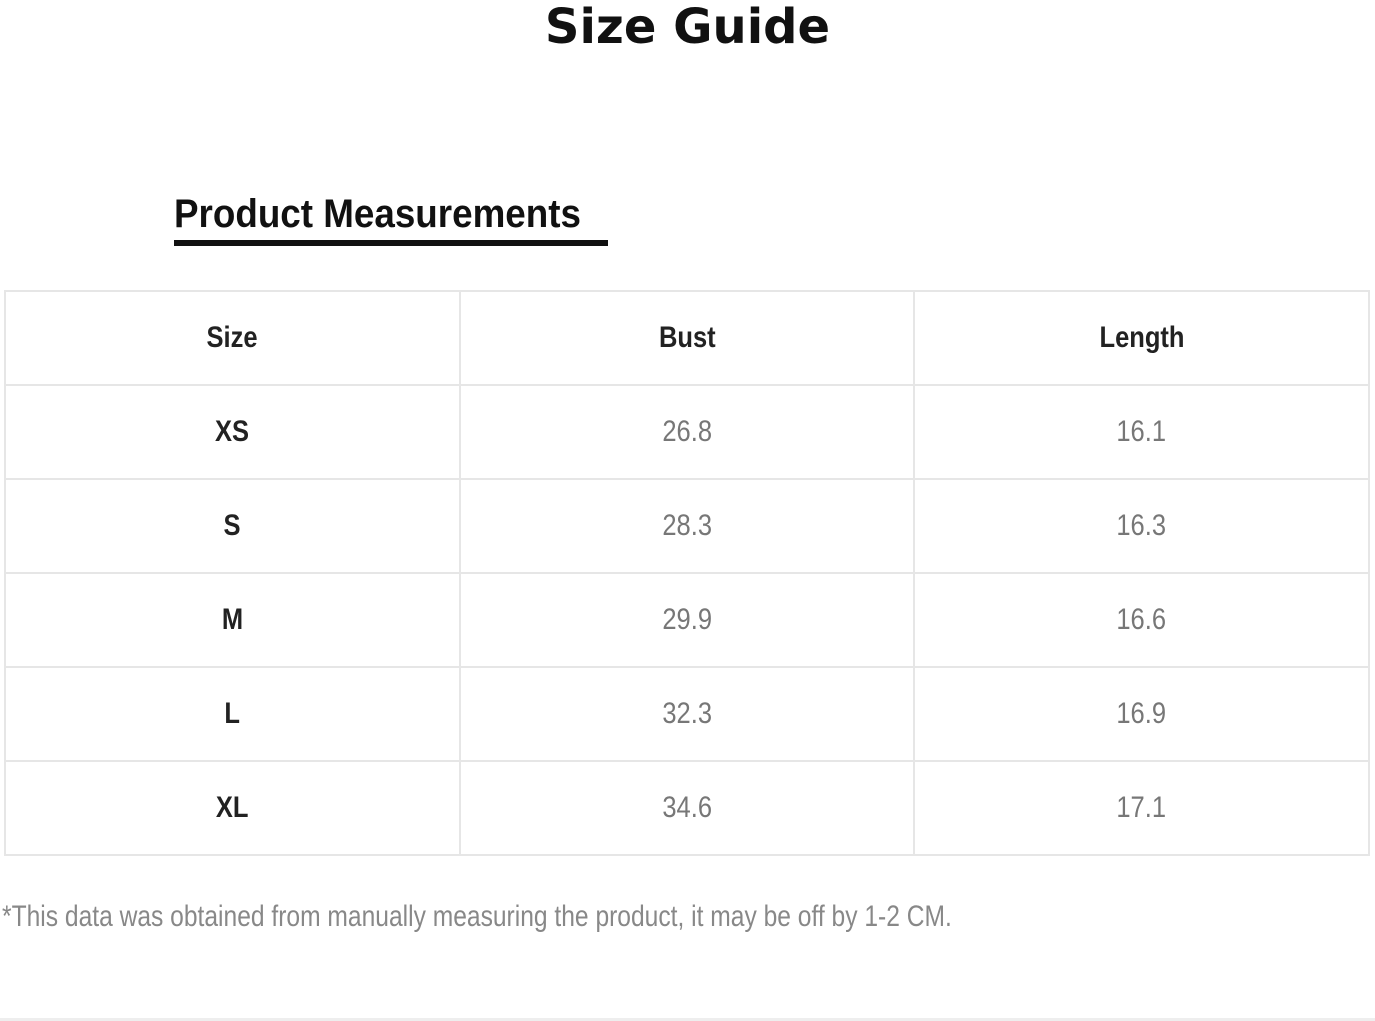 This screenshot has width=1375, height=1021. Describe the element at coordinates (1141, 808) in the screenshot. I see `cell-length: 17.1` at that location.